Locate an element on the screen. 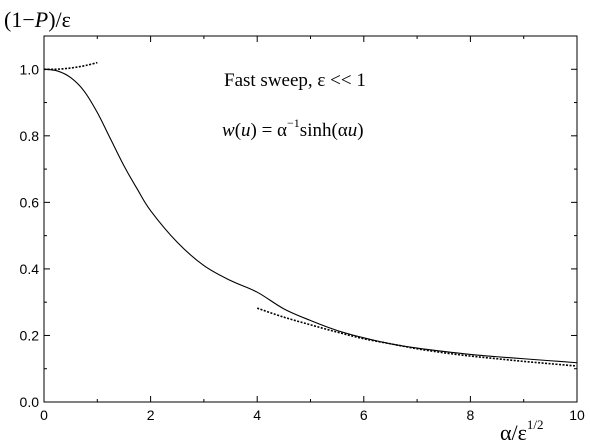  y-tick-label: 0.8 is located at coordinates (30, 136).